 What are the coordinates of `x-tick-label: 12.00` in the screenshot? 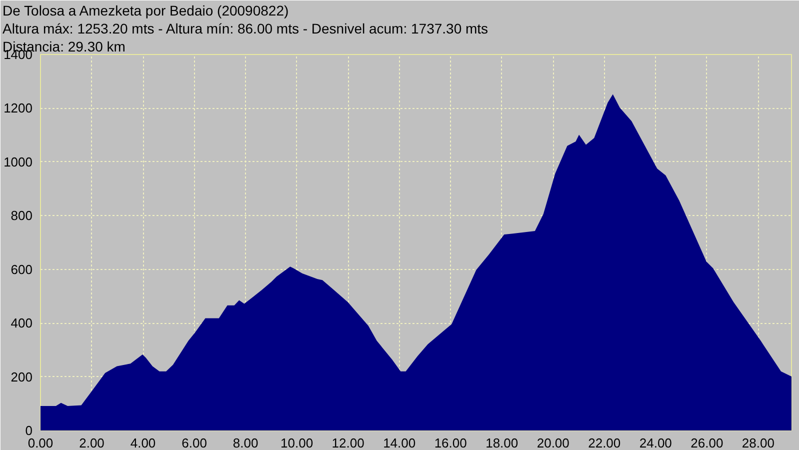 It's located at (348, 443).